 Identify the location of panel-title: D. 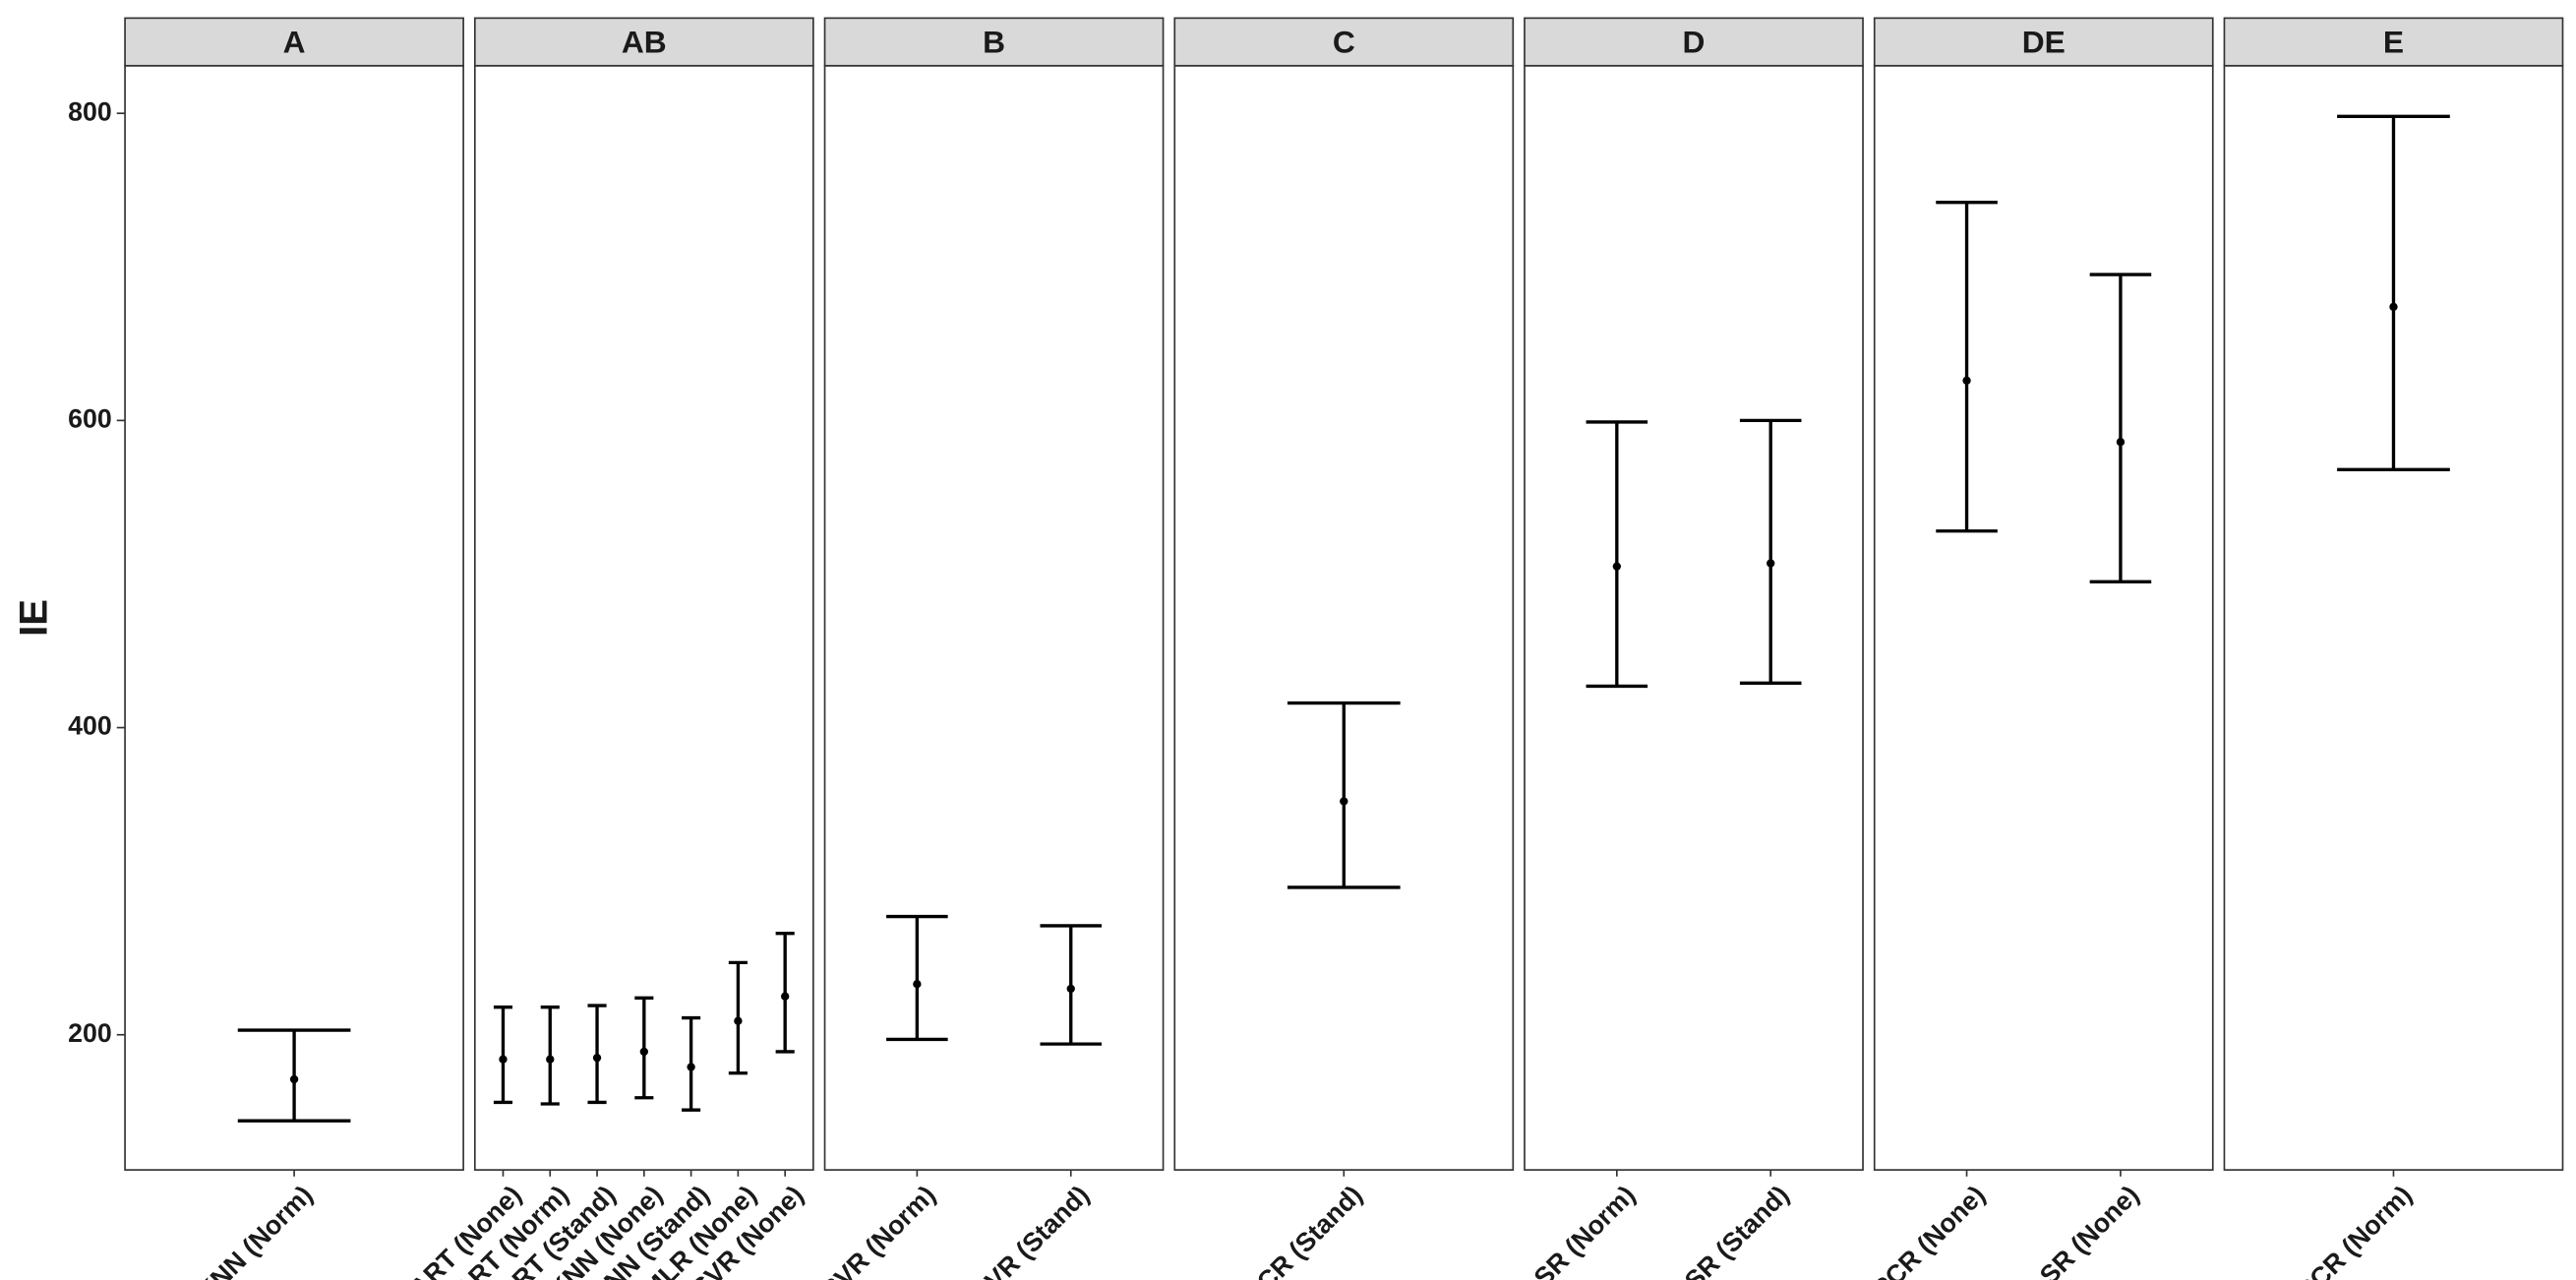
(1695, 41).